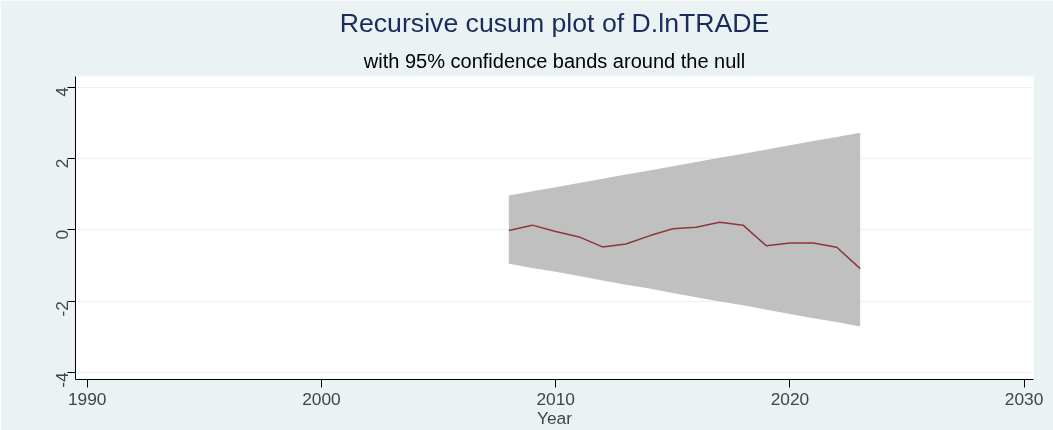 This screenshot has height=430, width=1053. What do you see at coordinates (62, 234) in the screenshot?
I see `y-tick-label: 0` at bounding box center [62, 234].